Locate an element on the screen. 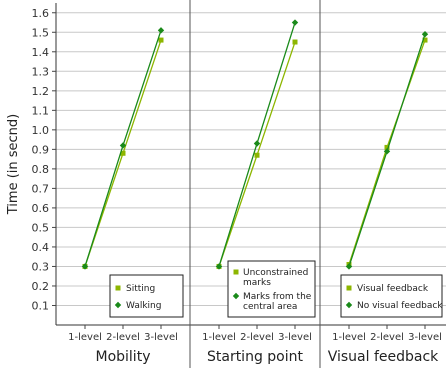 This screenshot has height=368, width=448. y-tick-label: 0.1 is located at coordinates (41, 305).